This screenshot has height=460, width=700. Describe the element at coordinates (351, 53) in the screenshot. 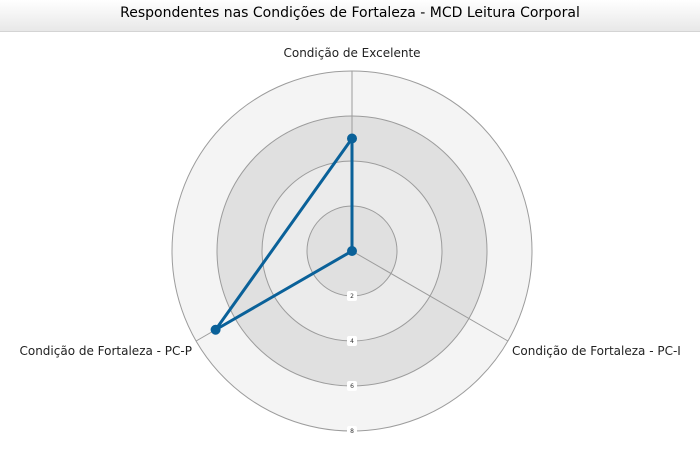

I see `category-label: Condição de Excelente` at that location.